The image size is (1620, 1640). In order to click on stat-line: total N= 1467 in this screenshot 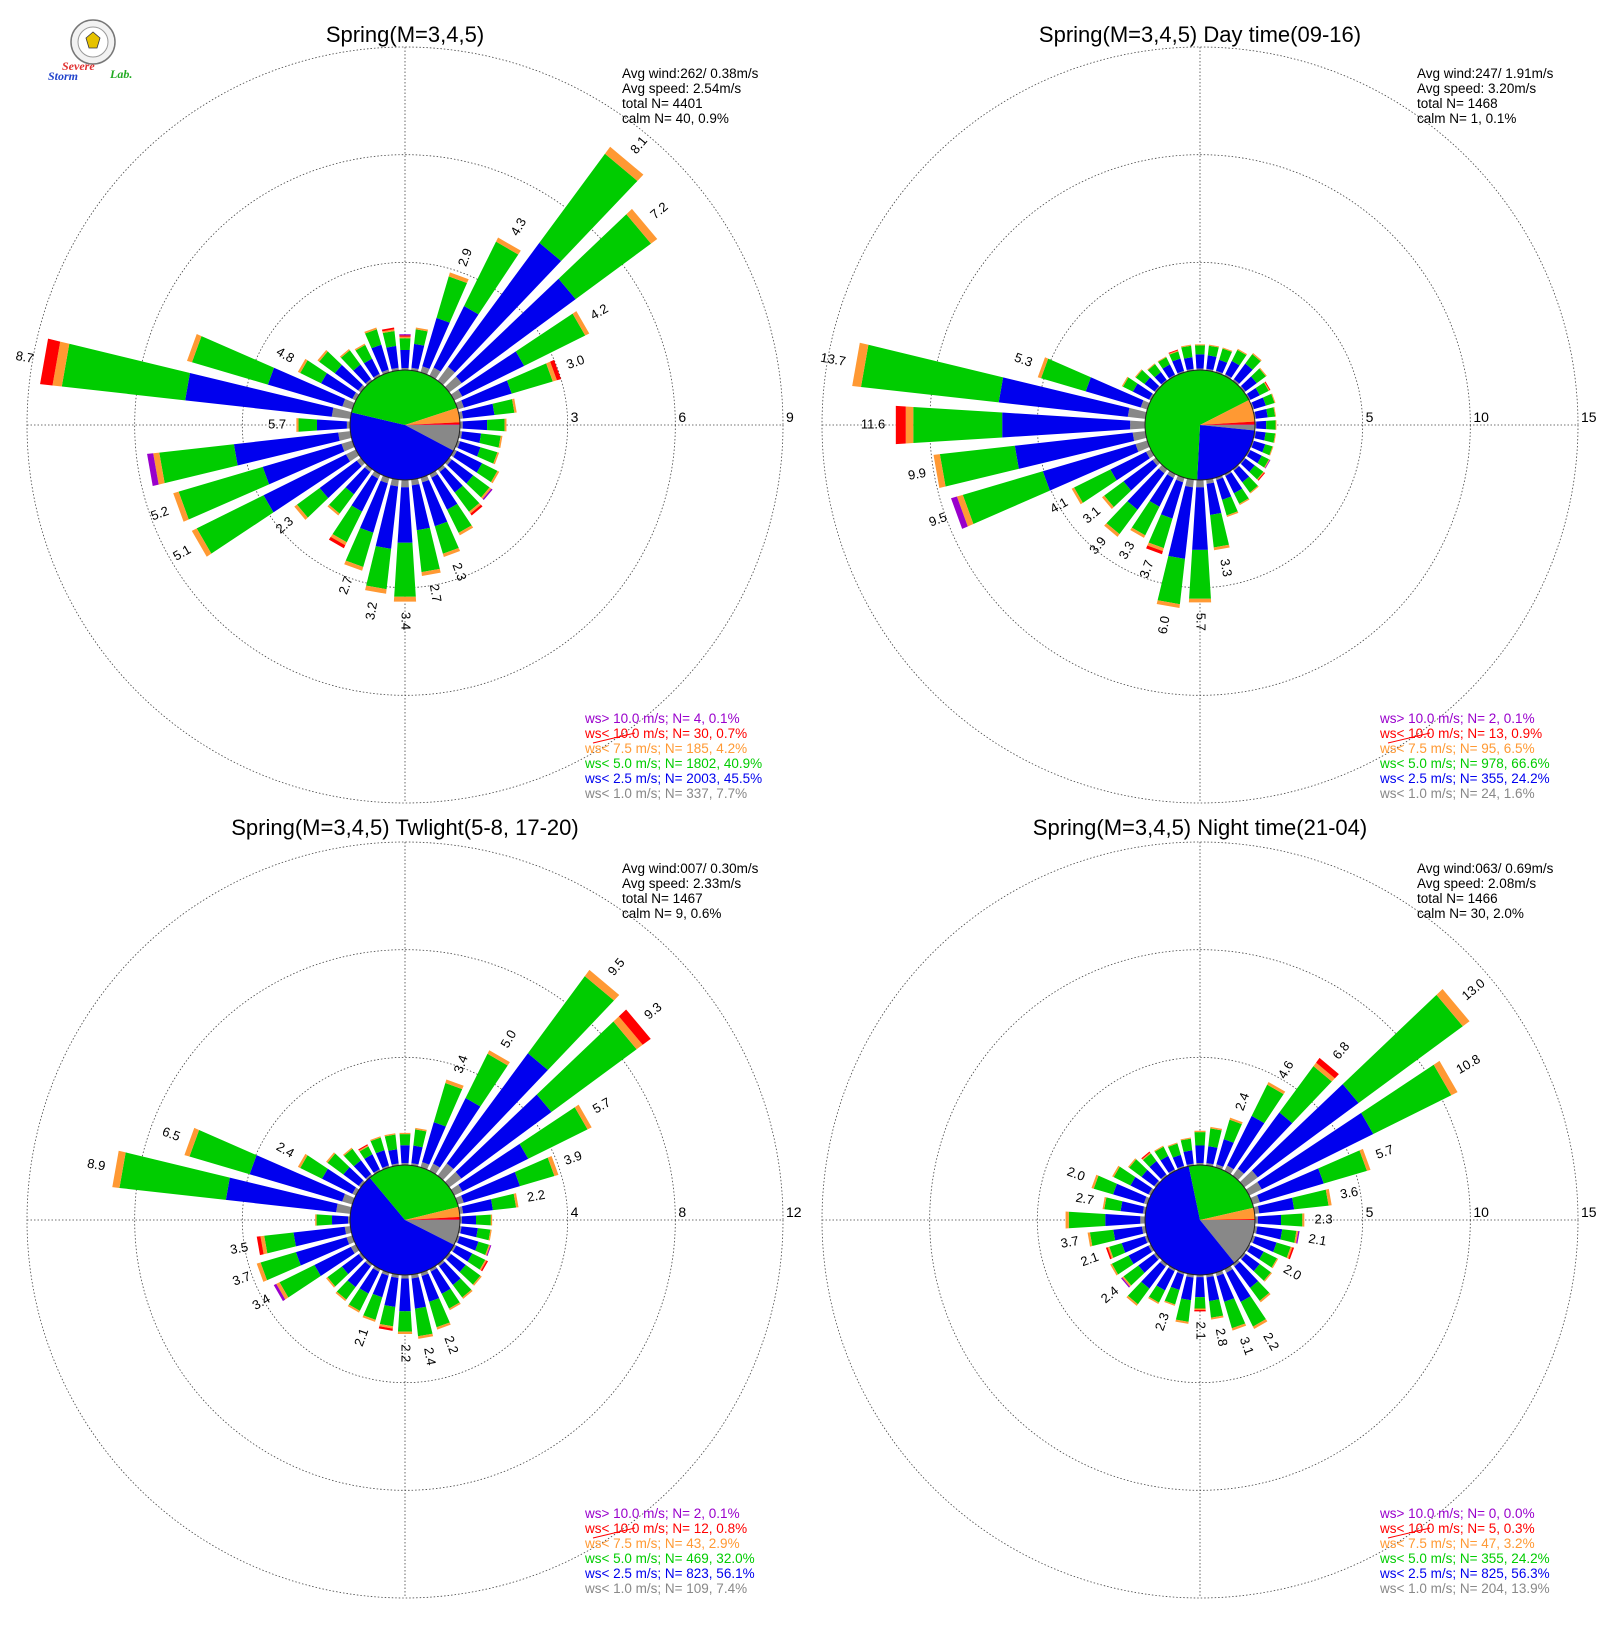, I will do `click(662, 898)`.